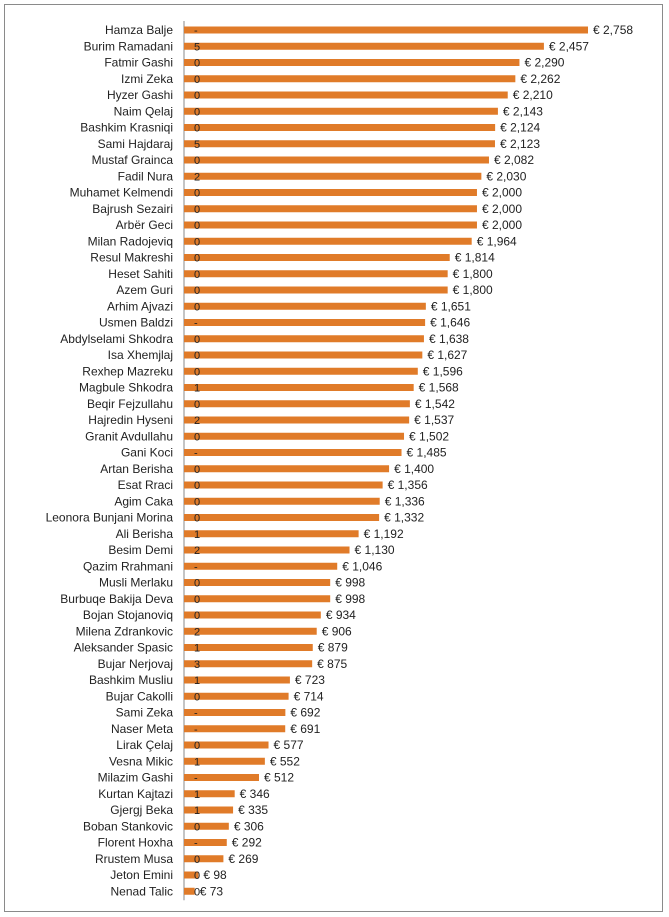  Describe the element at coordinates (145, 485) in the screenshot. I see `category-label: Esat Rraci` at that location.